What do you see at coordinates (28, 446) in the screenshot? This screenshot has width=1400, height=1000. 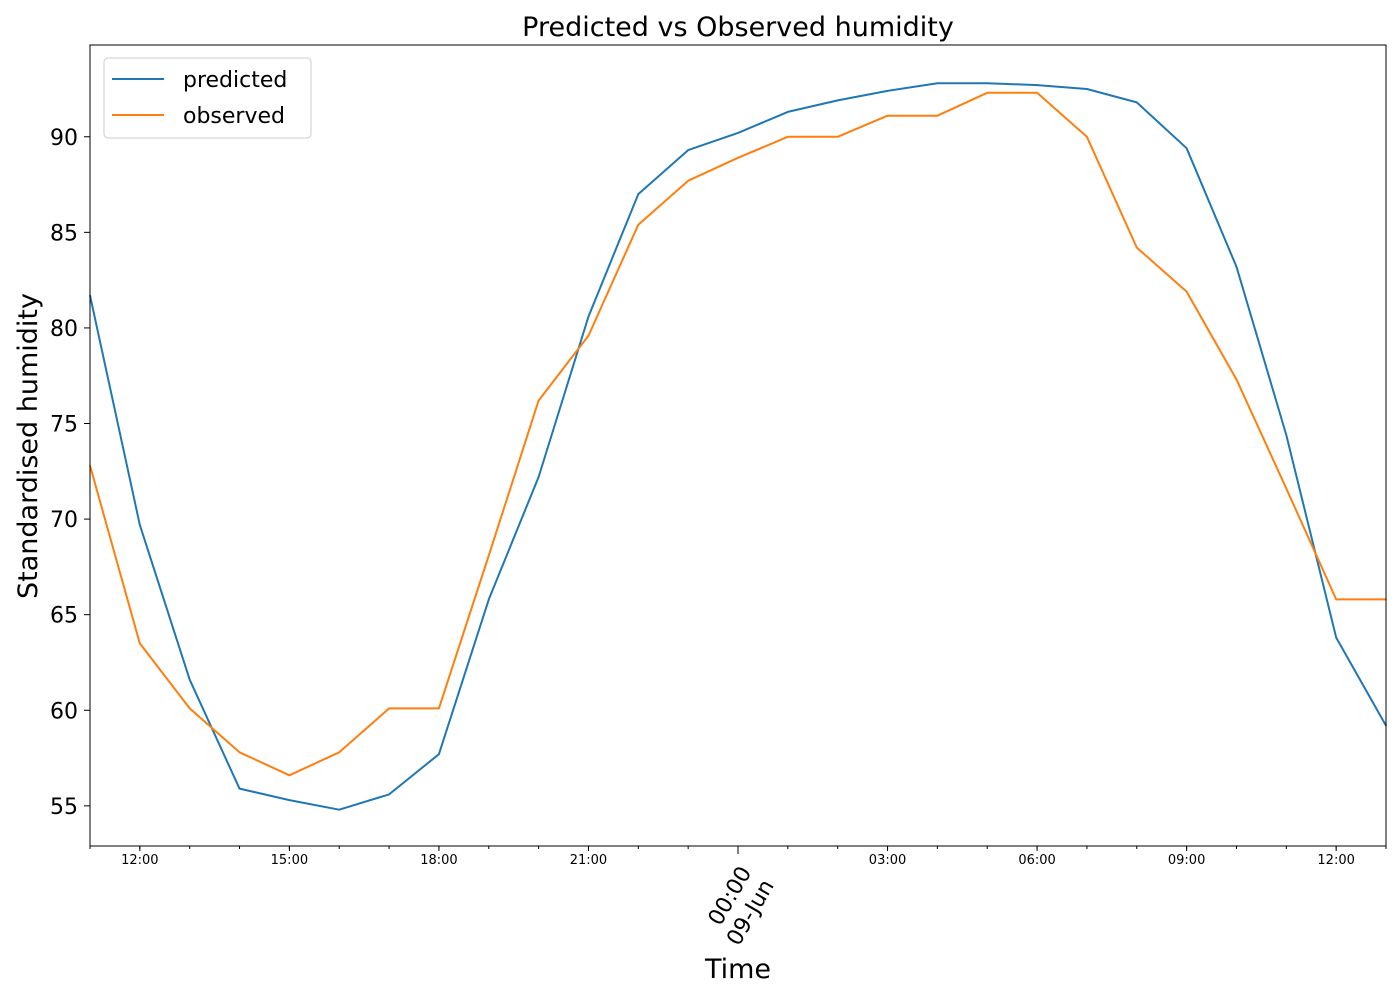 I see `y-axis-label: Standardised humidity` at bounding box center [28, 446].